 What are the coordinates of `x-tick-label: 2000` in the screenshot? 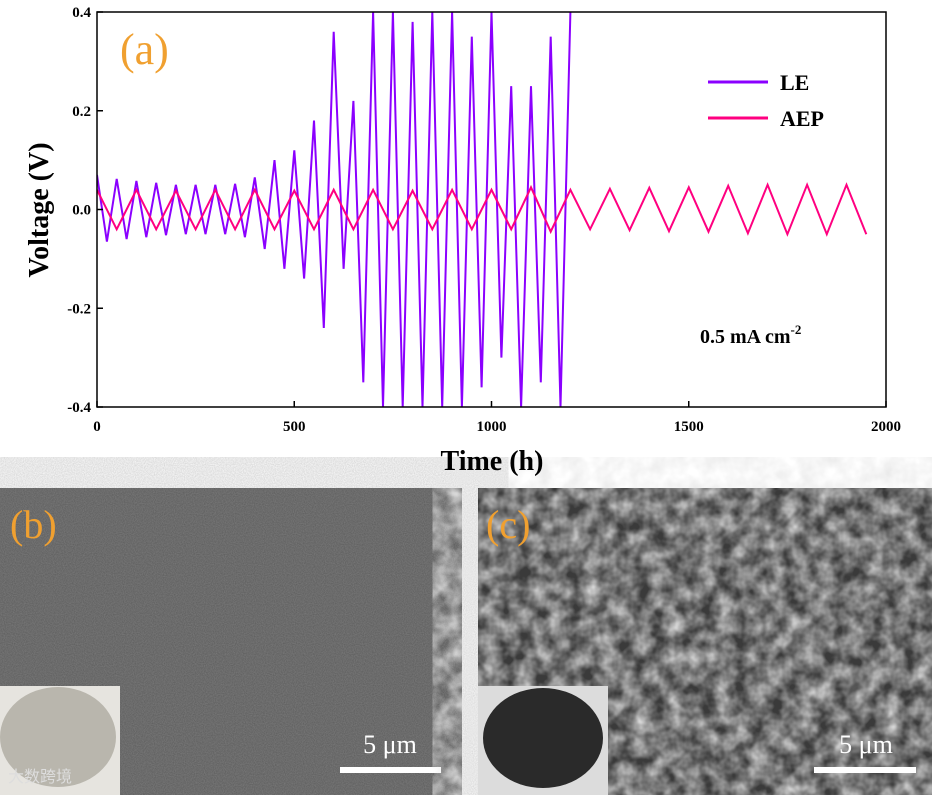 It's located at (886, 427).